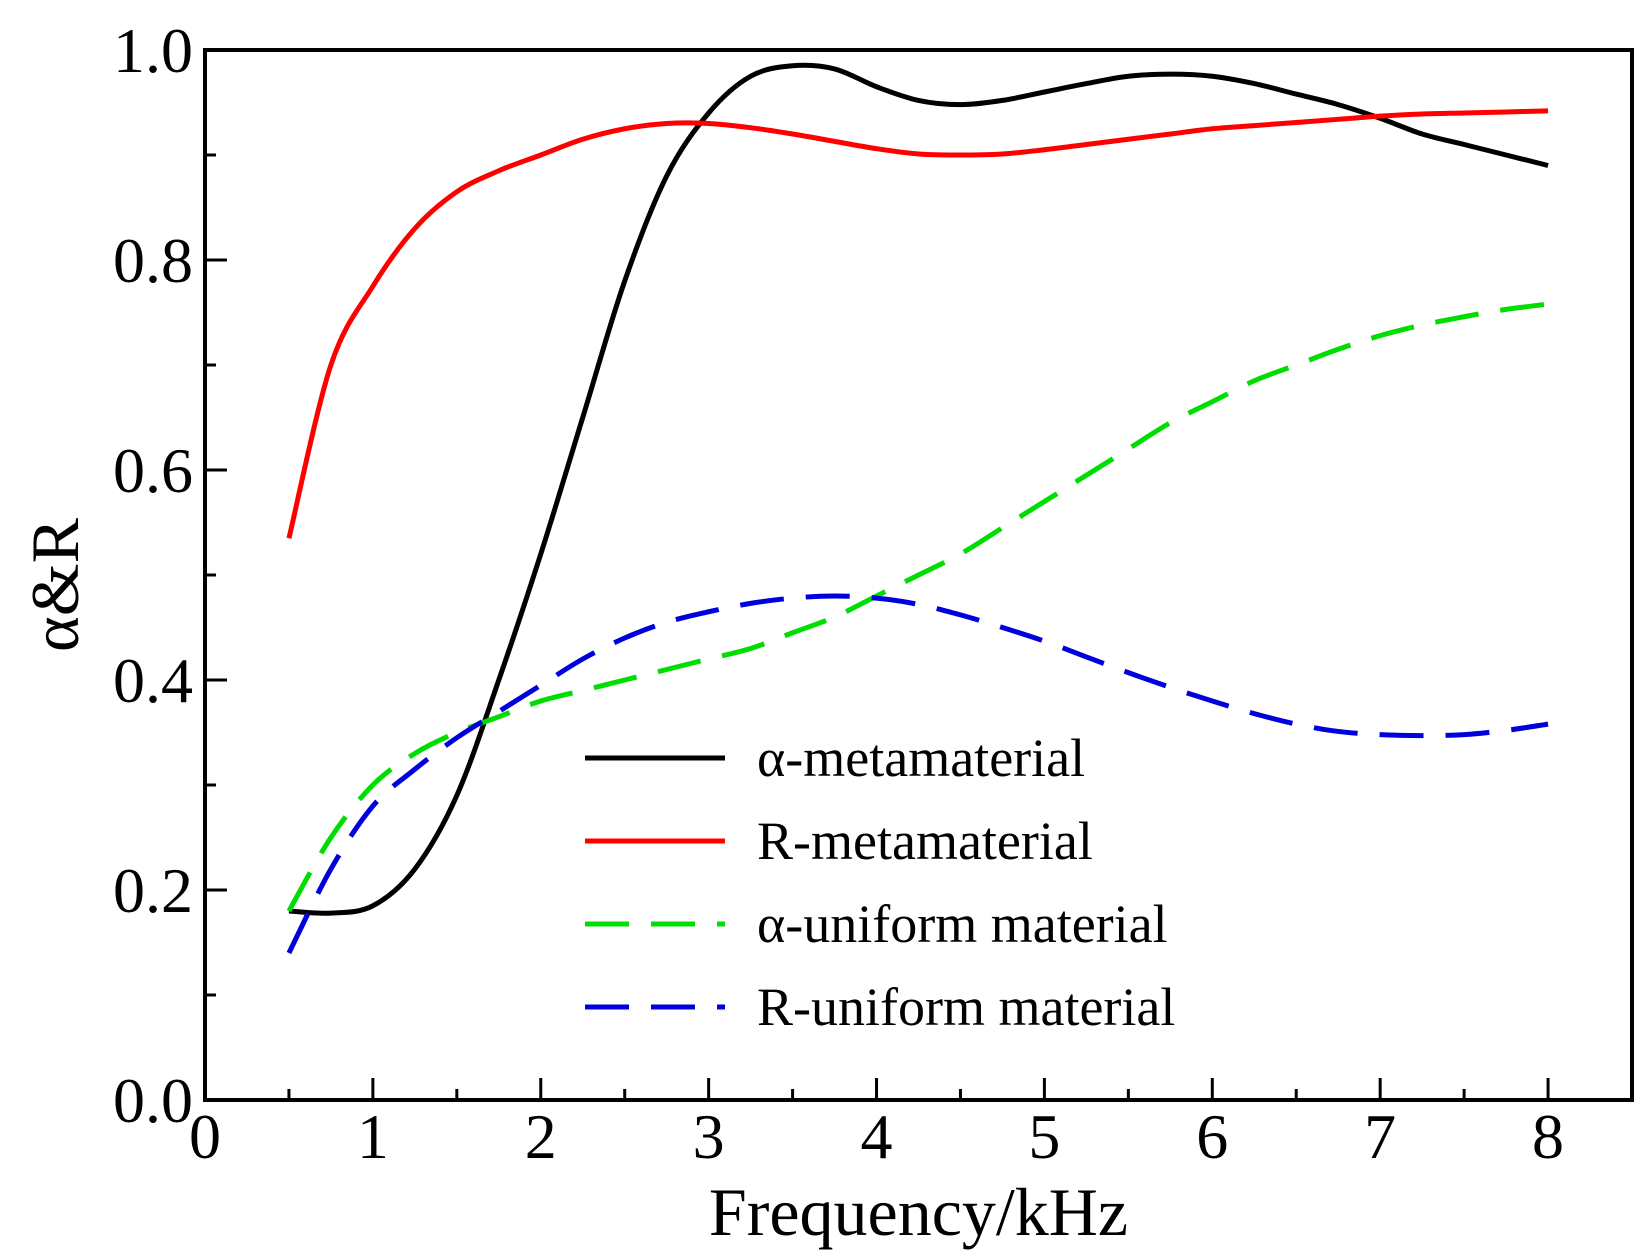  What do you see at coordinates (877, 1136) in the screenshot?
I see `x-tick-label: 4` at bounding box center [877, 1136].